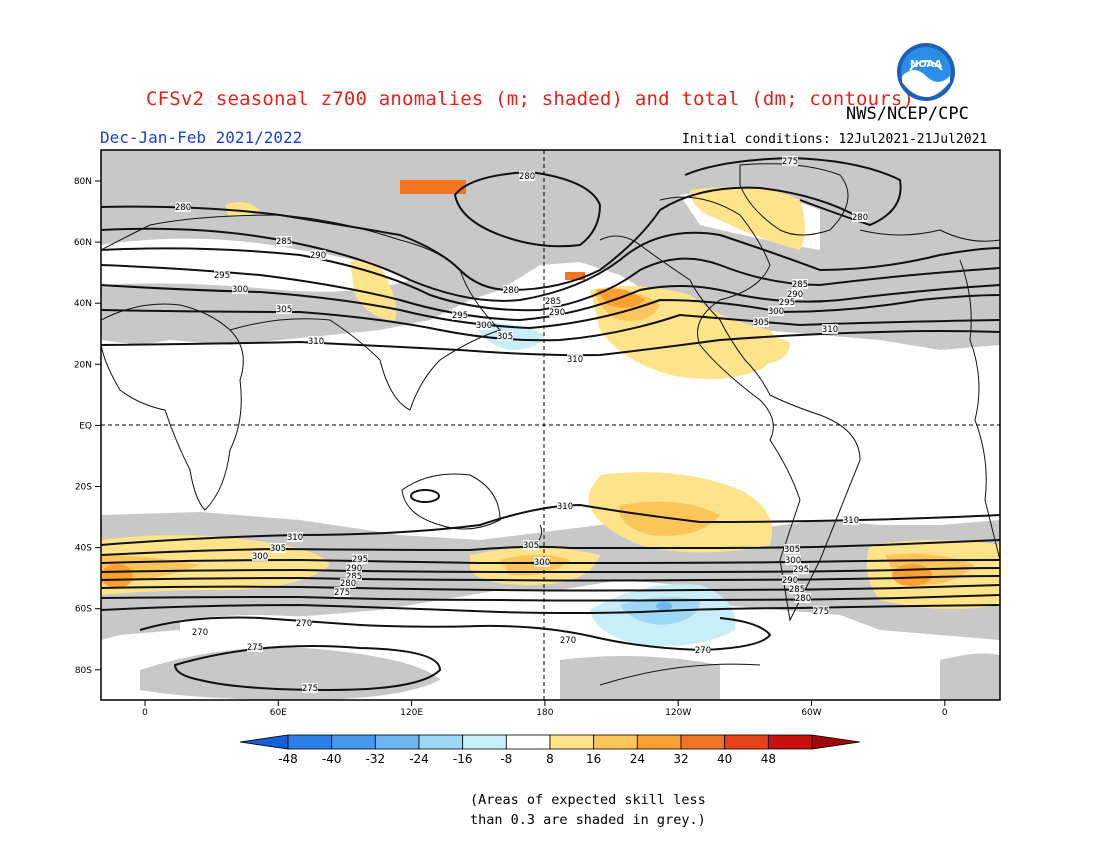 The height and width of the screenshot is (850, 1100). I want to click on lat-tick-label: 60S, so click(83, 610).